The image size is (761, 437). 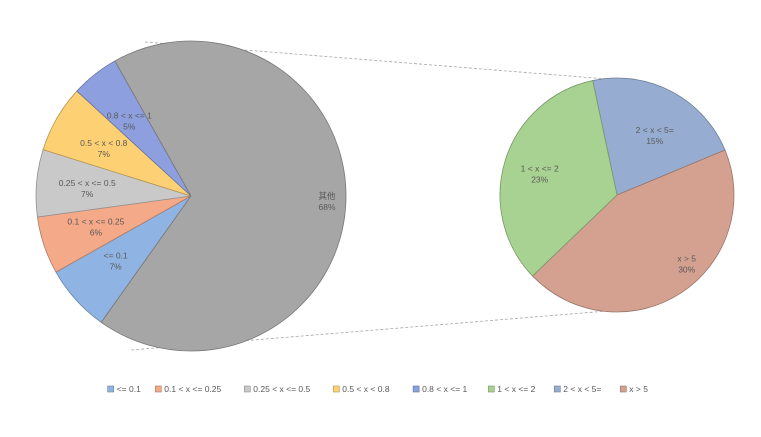 What do you see at coordinates (369, 330) in the screenshot?
I see `connector-line-bottom` at bounding box center [369, 330].